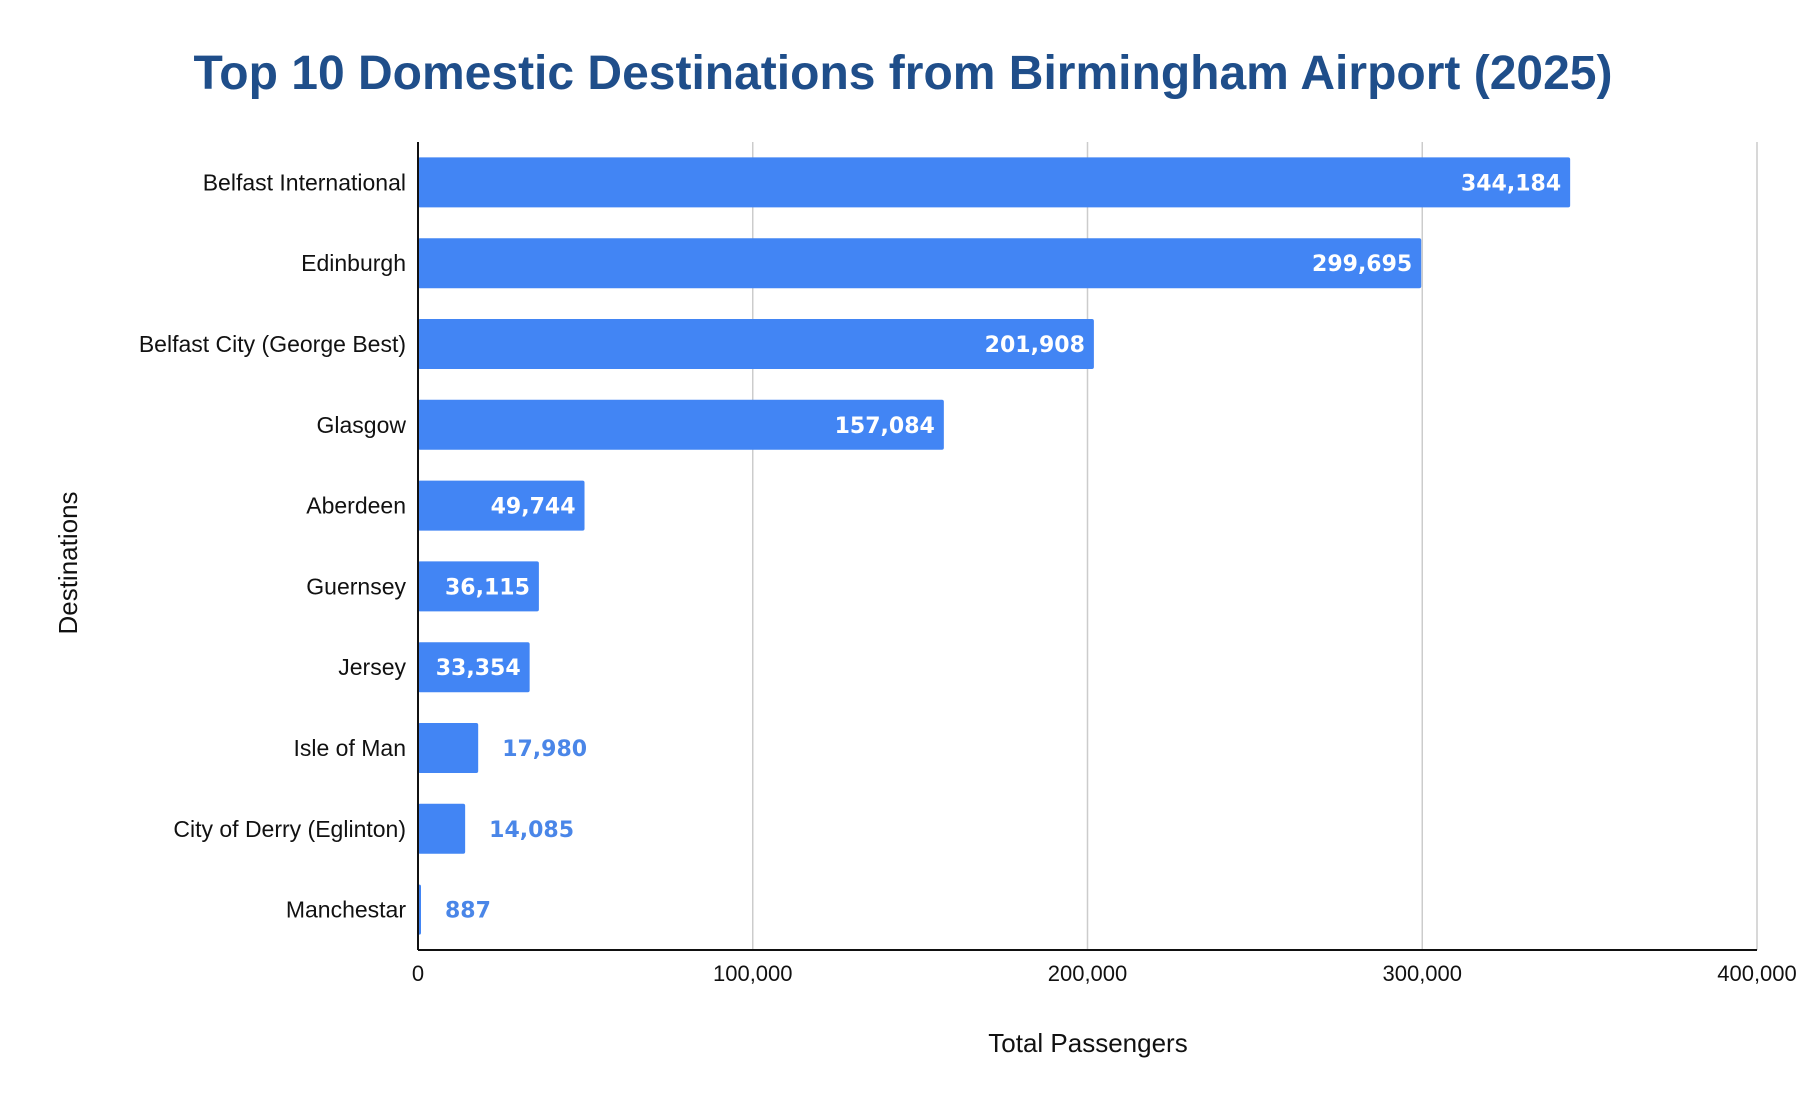 The height and width of the screenshot is (1108, 1806). What do you see at coordinates (533, 507) in the screenshot?
I see `value-label: 49,744` at bounding box center [533, 507].